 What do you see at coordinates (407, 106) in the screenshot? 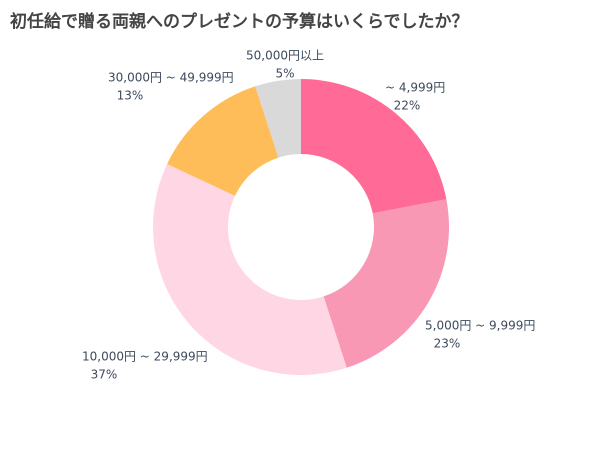
I see `slice-value-label: 22%` at bounding box center [407, 106].